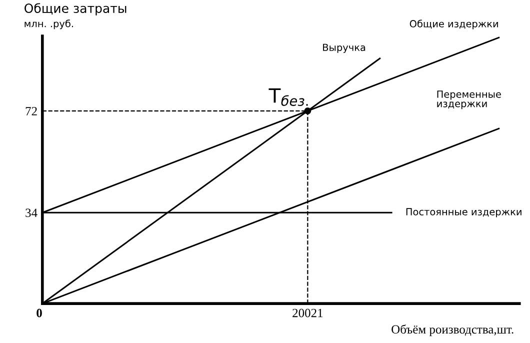 Image resolution: width=530 pixels, height=343 pixels. Describe the element at coordinates (32, 213) in the screenshot. I see `y-tick-label: 34` at that location.